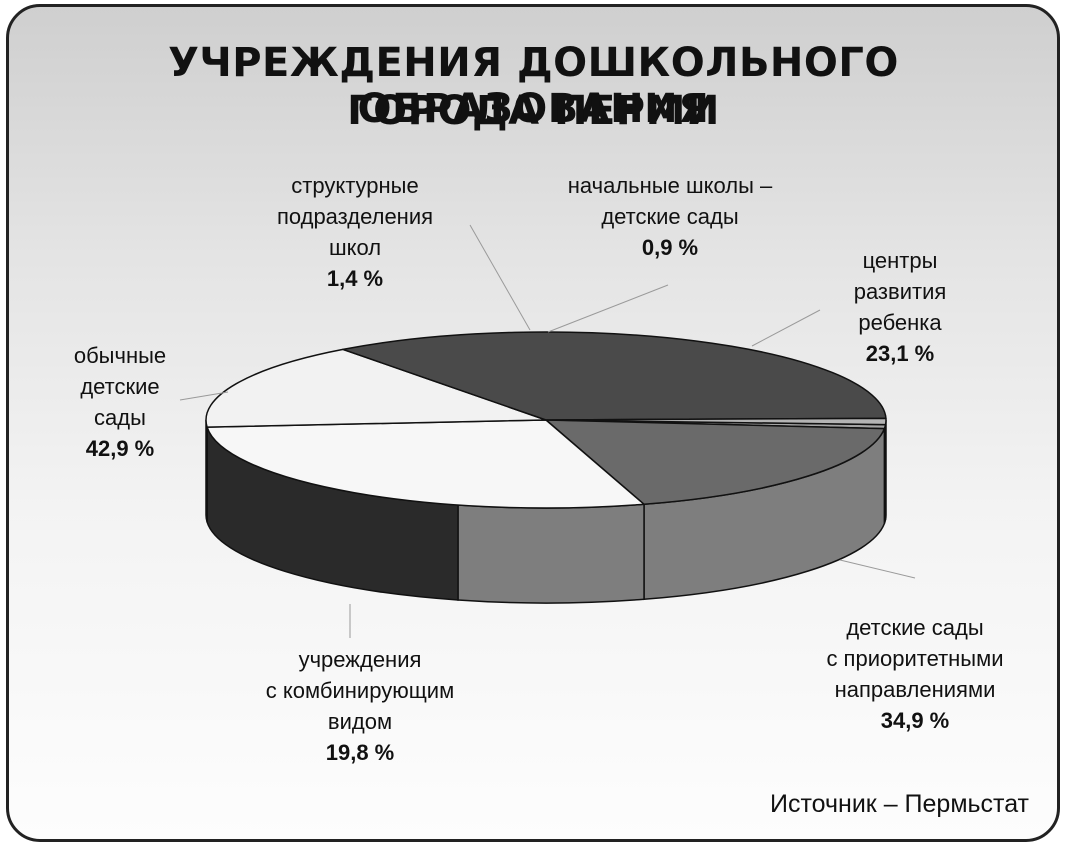  What do you see at coordinates (360, 690) in the screenshot?
I see `label-line: с комбинирующим` at bounding box center [360, 690].